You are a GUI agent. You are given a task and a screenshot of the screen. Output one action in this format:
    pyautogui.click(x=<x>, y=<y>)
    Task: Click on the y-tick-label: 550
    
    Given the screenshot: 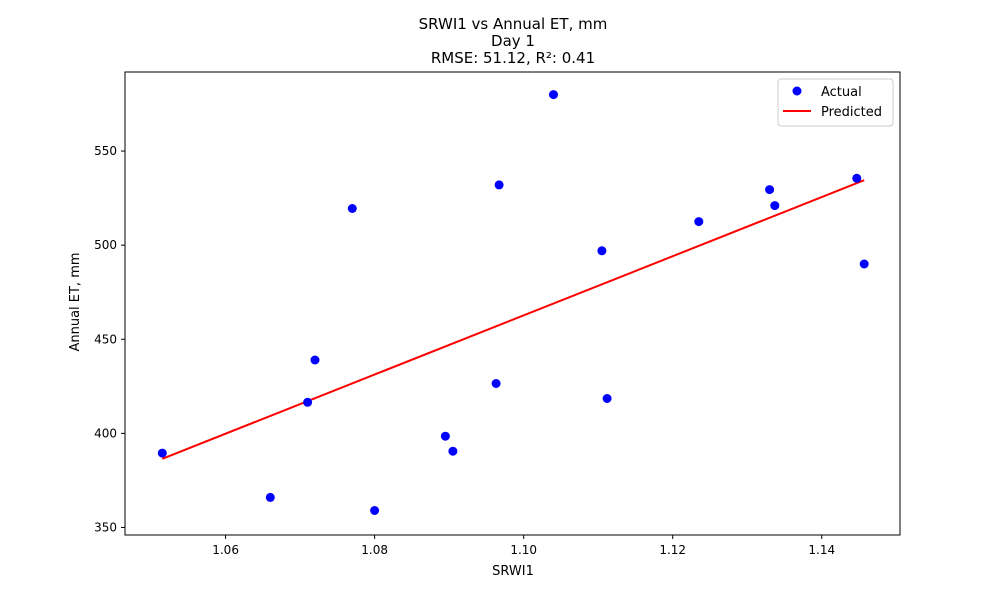 What is the action you would take?
    pyautogui.click(x=105, y=151)
    